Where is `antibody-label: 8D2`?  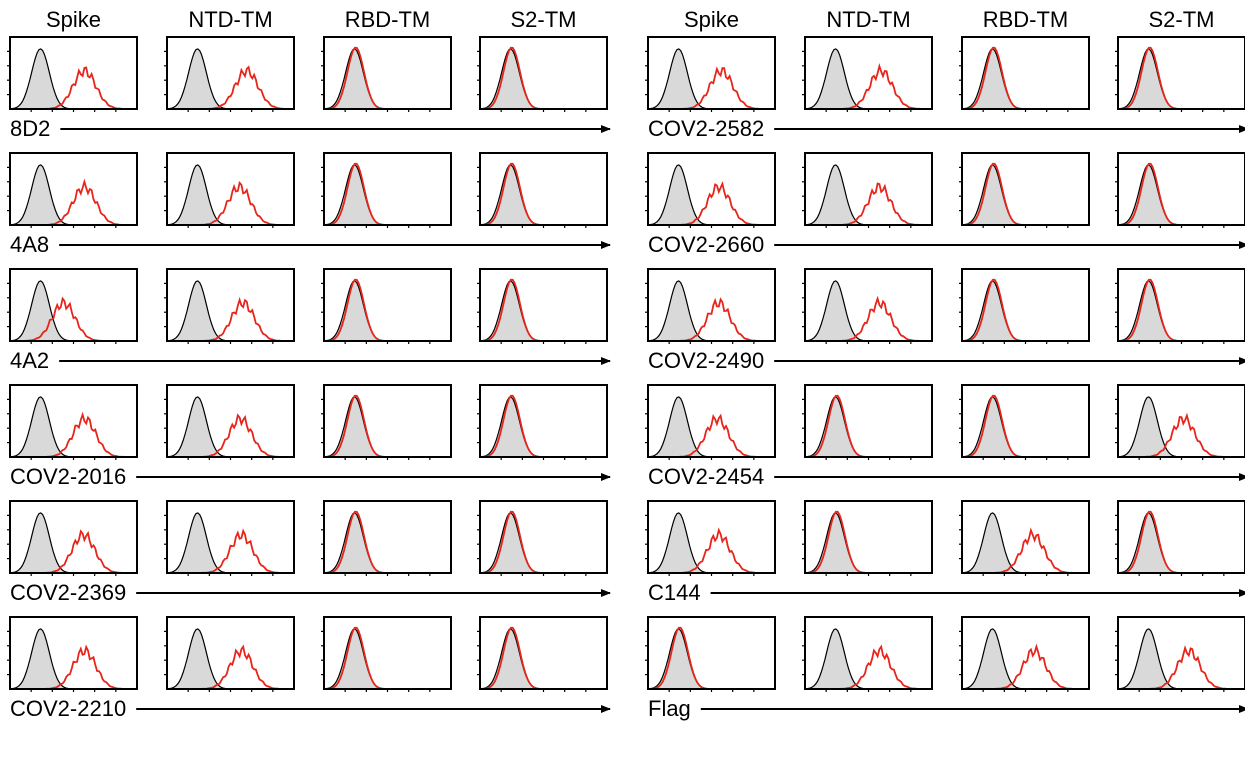
antibody-label: 8D2 is located at coordinates (30, 128).